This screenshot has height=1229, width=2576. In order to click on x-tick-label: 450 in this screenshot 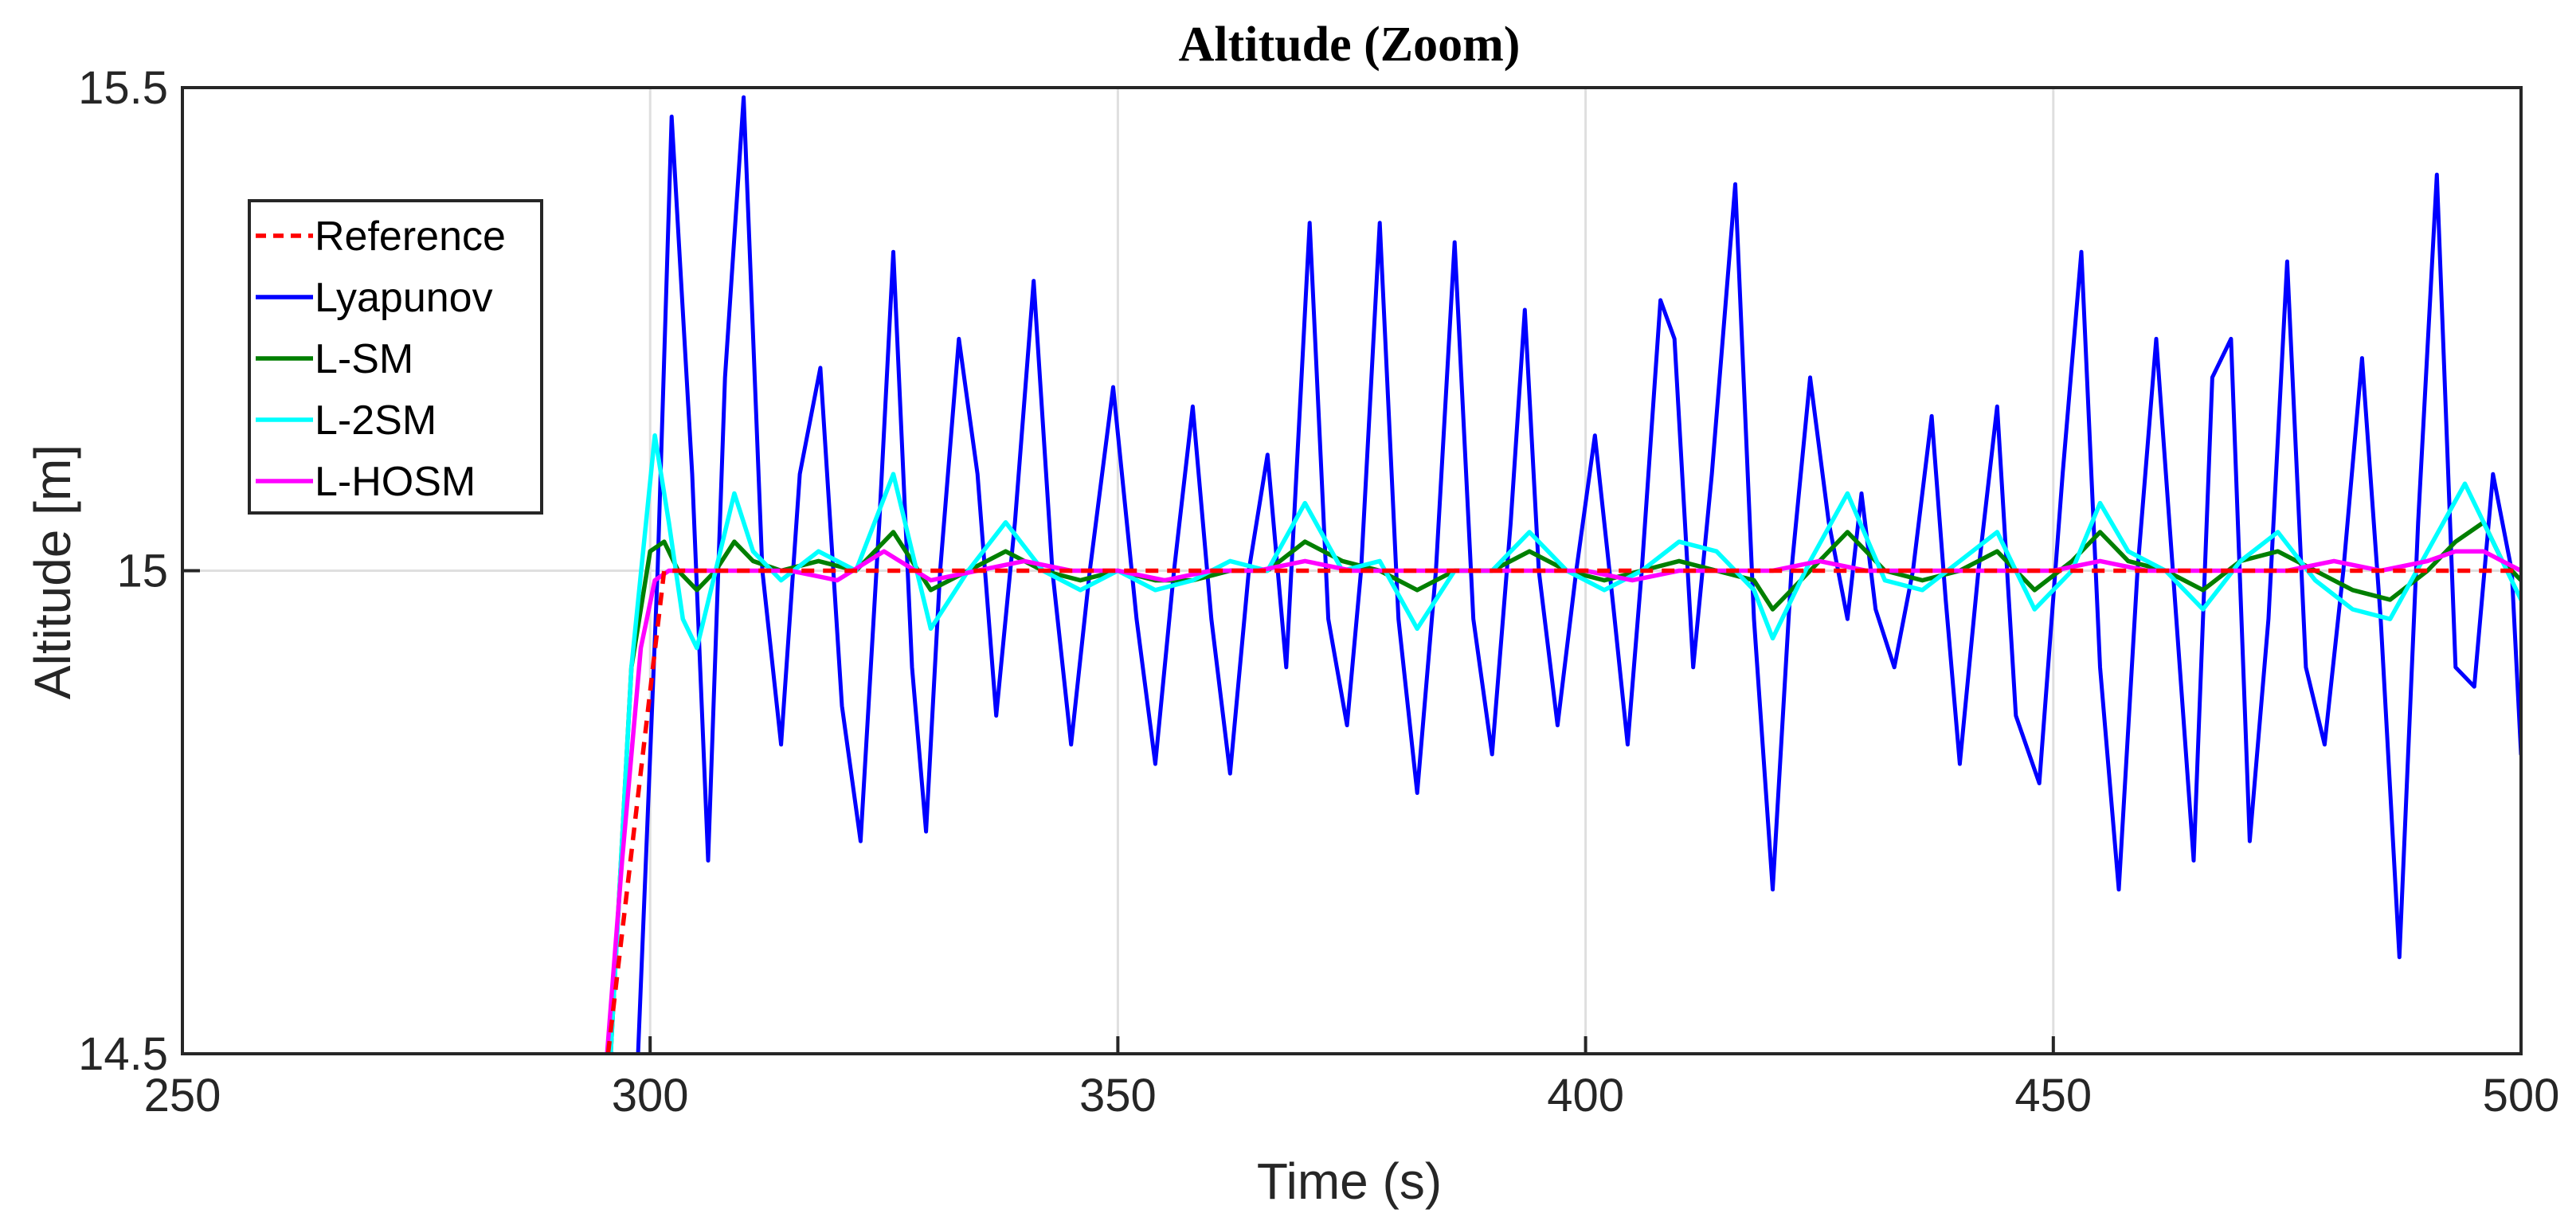, I will do `click(2053, 1095)`.